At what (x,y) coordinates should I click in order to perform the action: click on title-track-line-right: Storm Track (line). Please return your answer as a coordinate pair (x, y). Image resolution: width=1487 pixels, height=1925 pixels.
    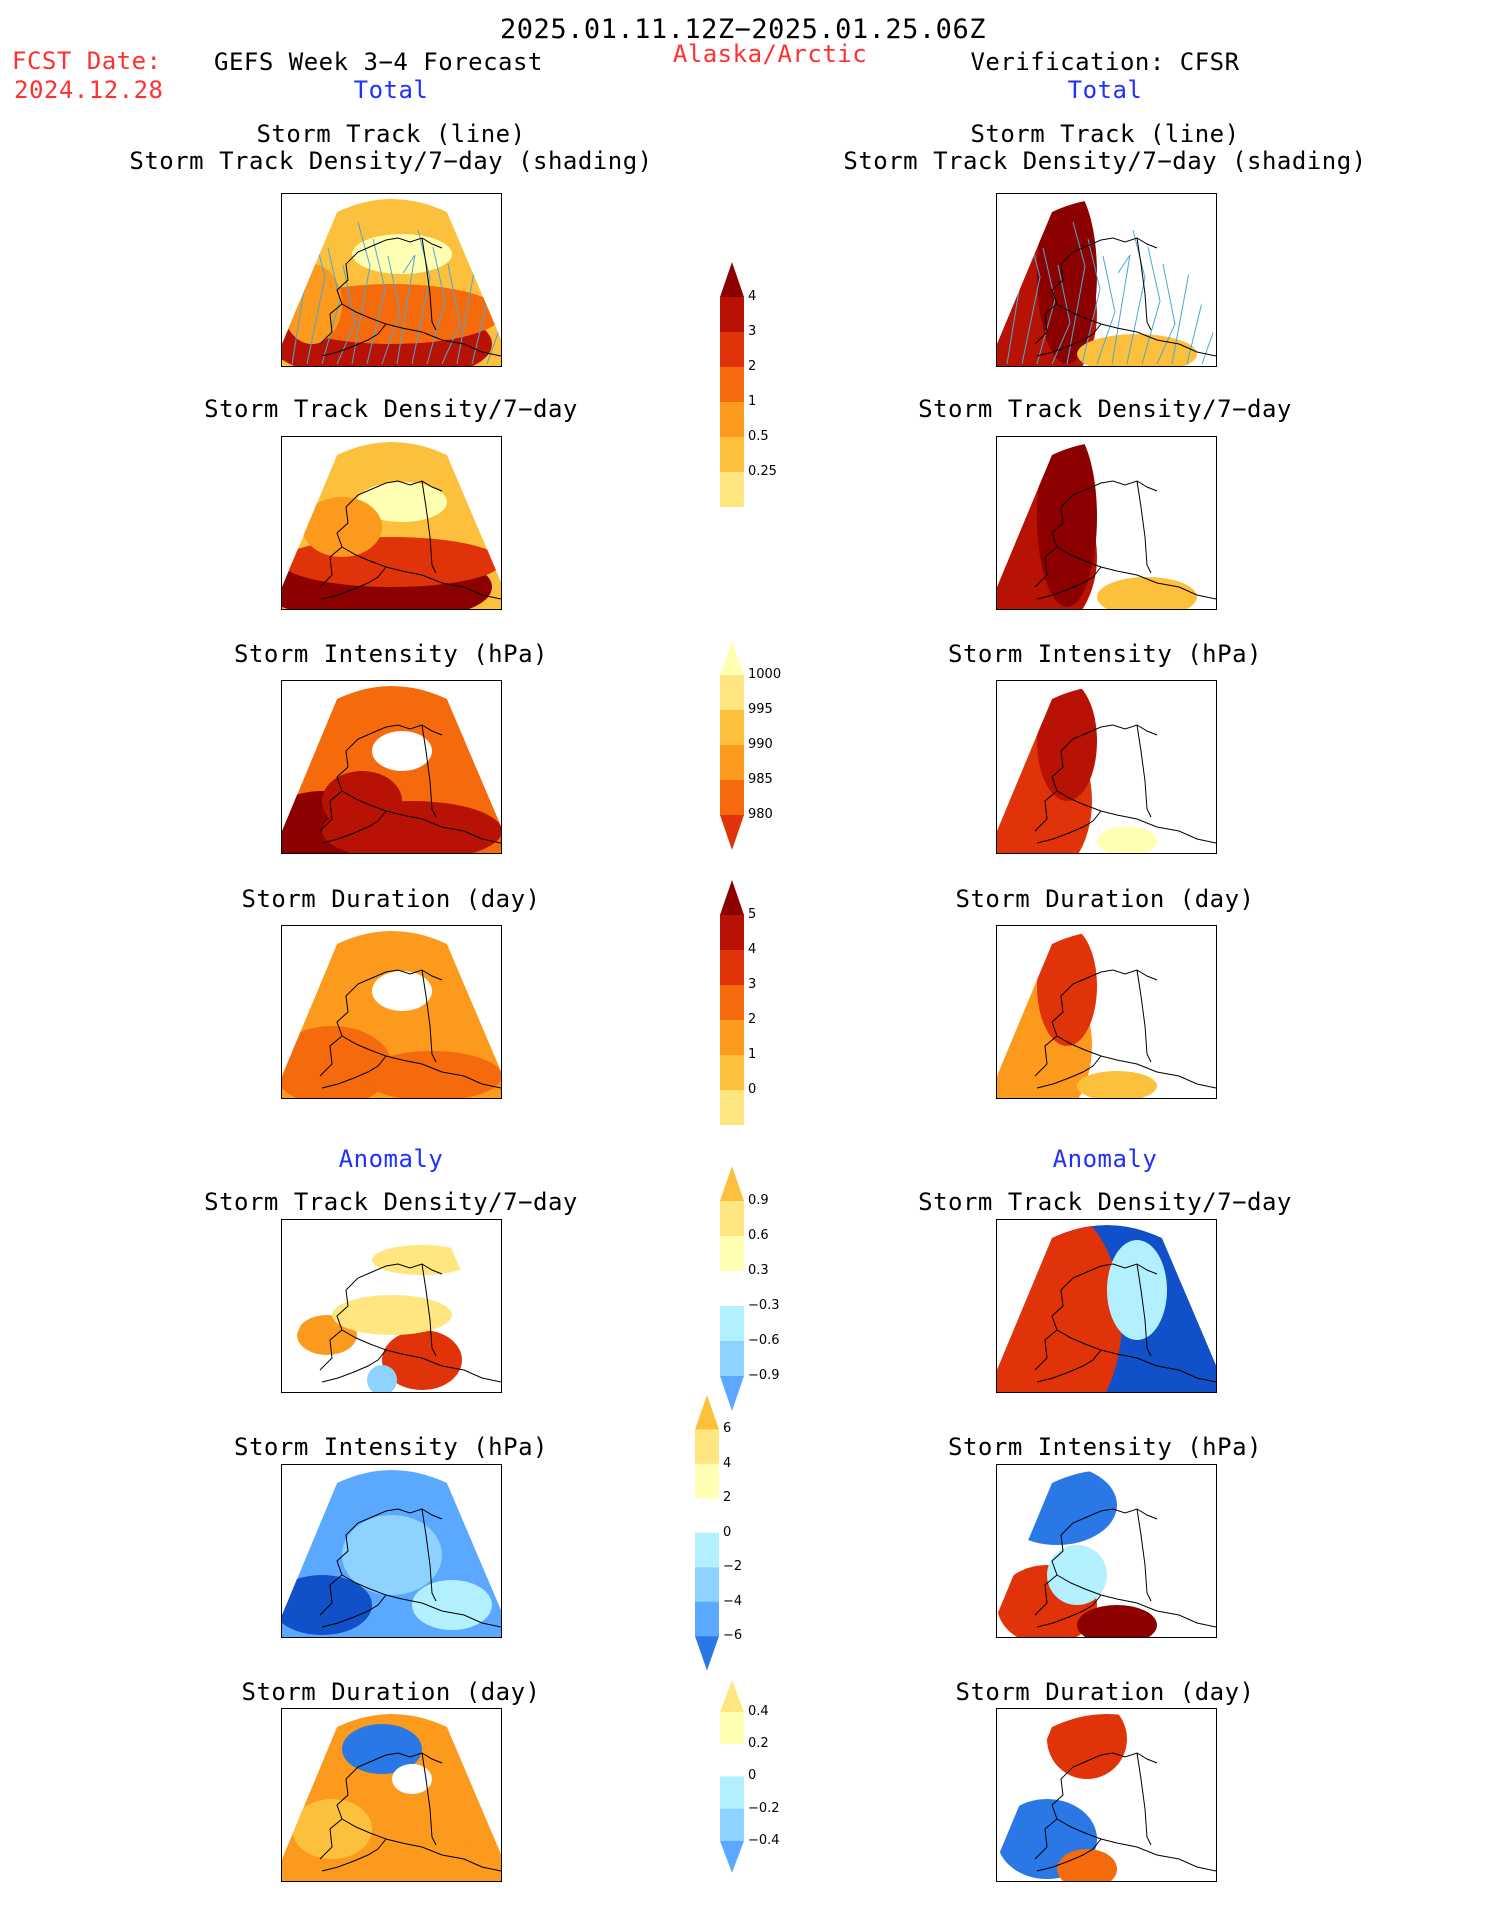
    Looking at the image, I should click on (1105, 134).